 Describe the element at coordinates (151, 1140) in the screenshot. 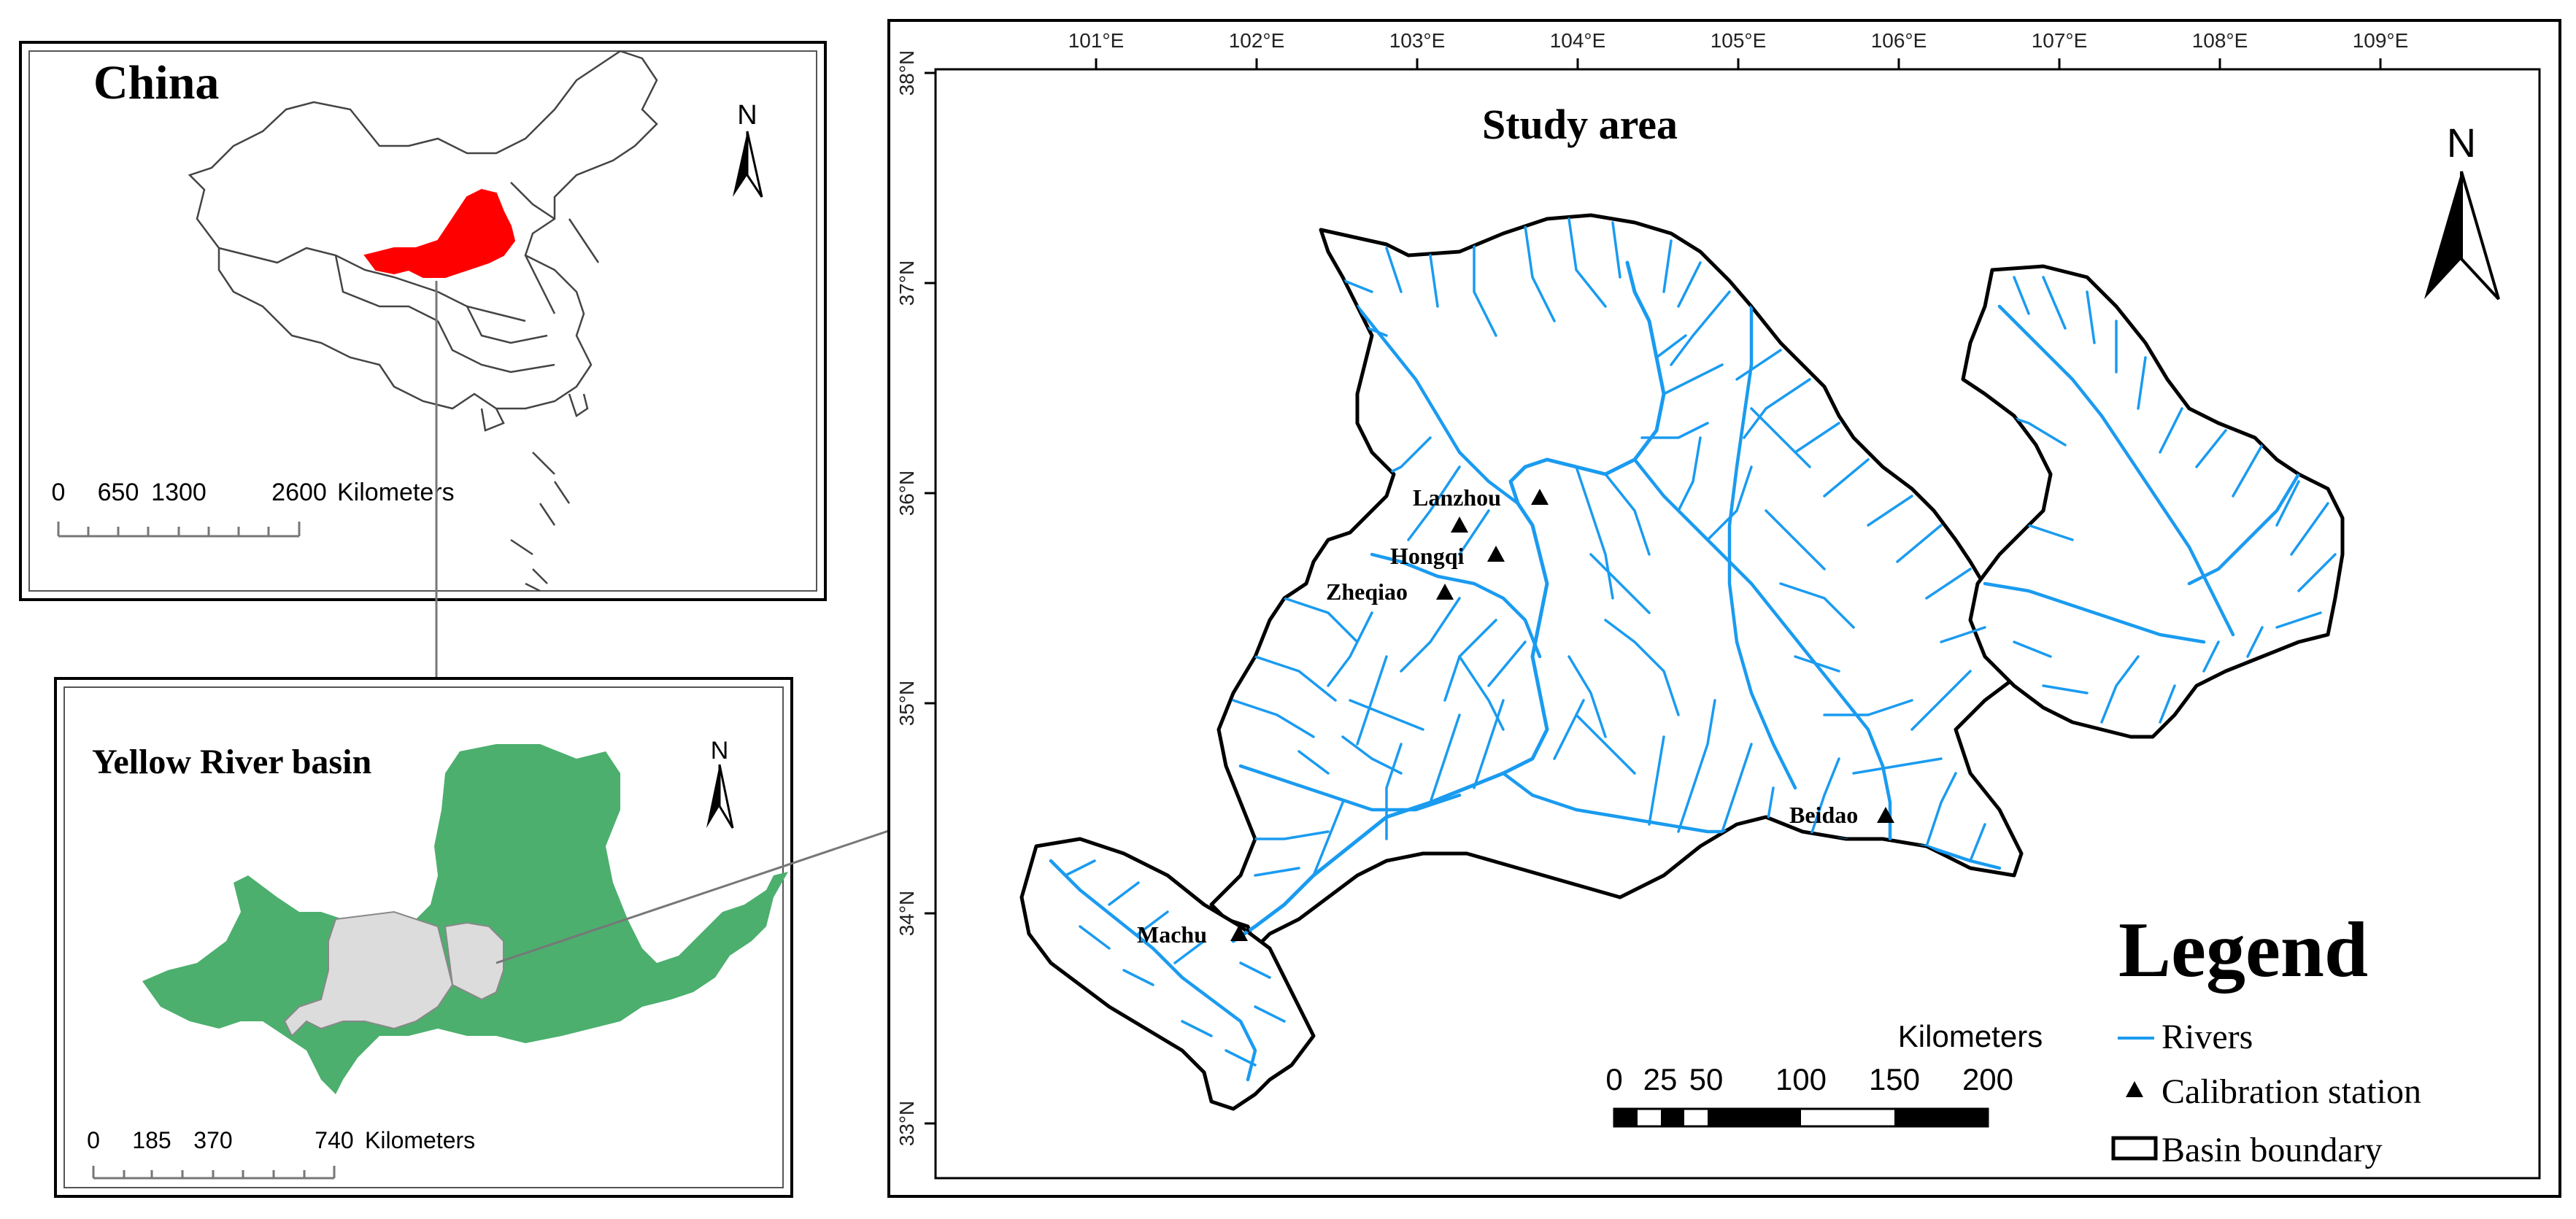

I see `basin-scale-185: 185` at that location.